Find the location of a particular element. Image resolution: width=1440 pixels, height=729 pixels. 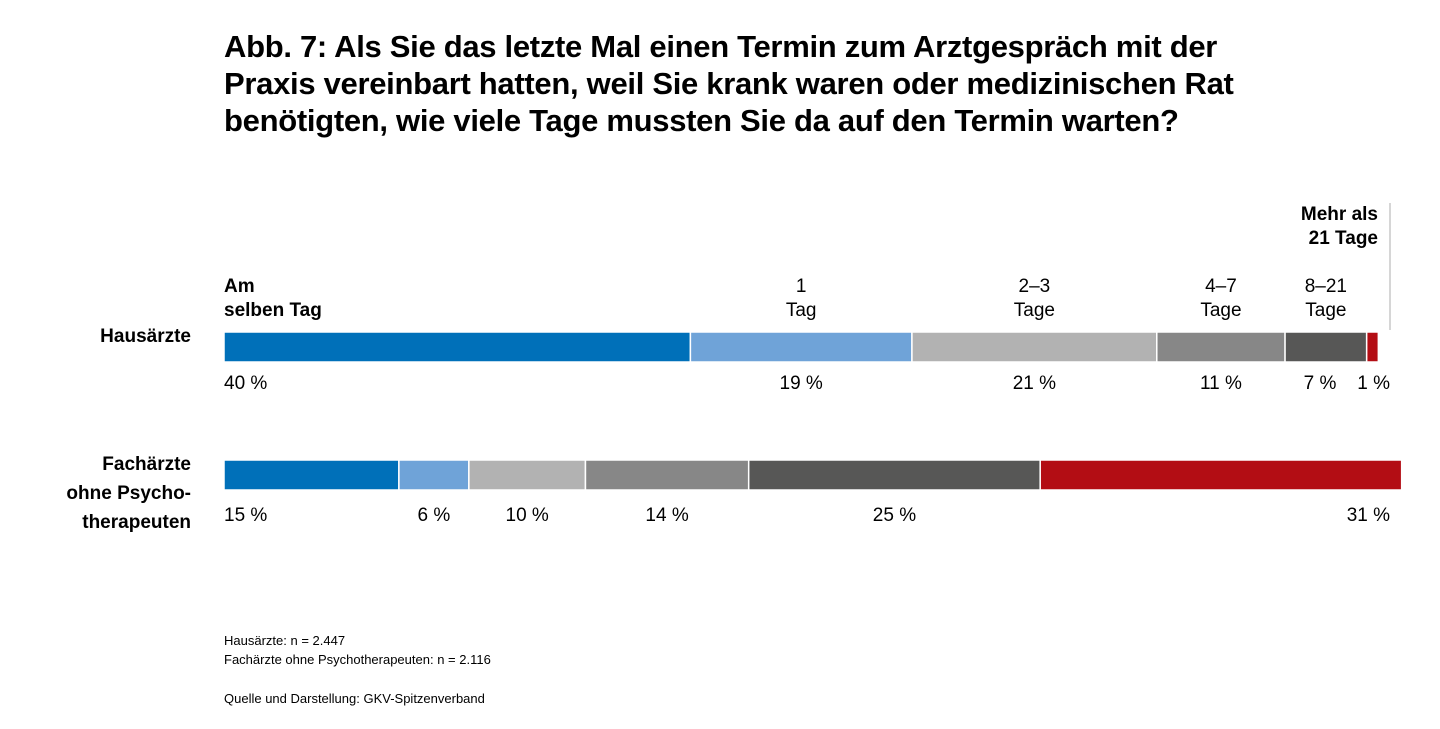

data-label: 15 % is located at coordinates (245, 515).